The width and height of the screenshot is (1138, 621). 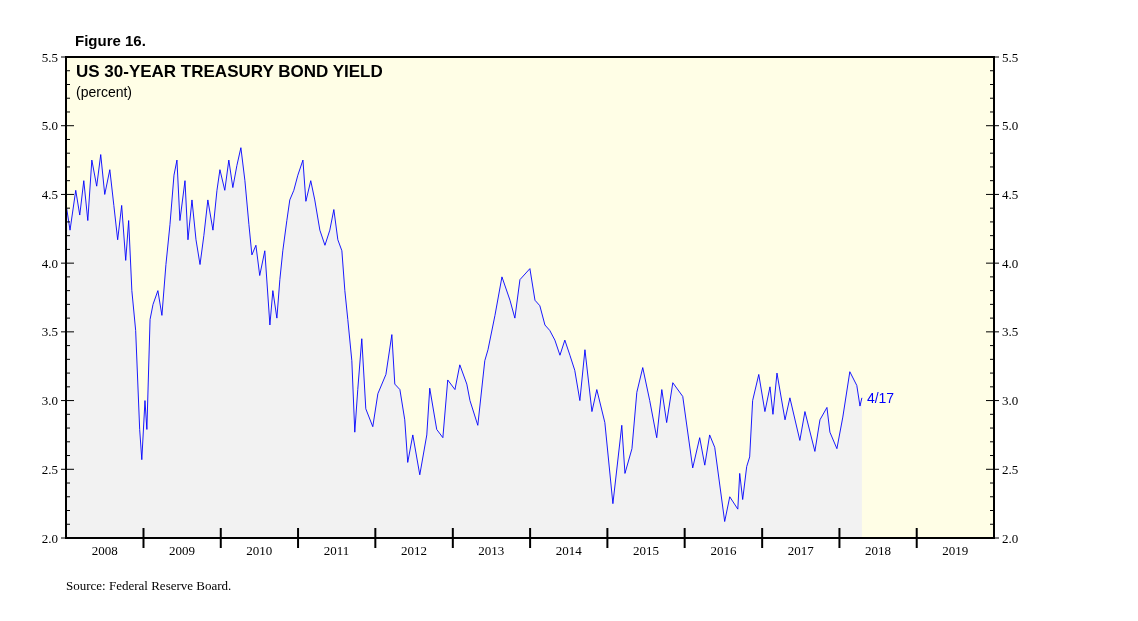 What do you see at coordinates (49, 263) in the screenshot?
I see `y-tick-label: 4.0` at bounding box center [49, 263].